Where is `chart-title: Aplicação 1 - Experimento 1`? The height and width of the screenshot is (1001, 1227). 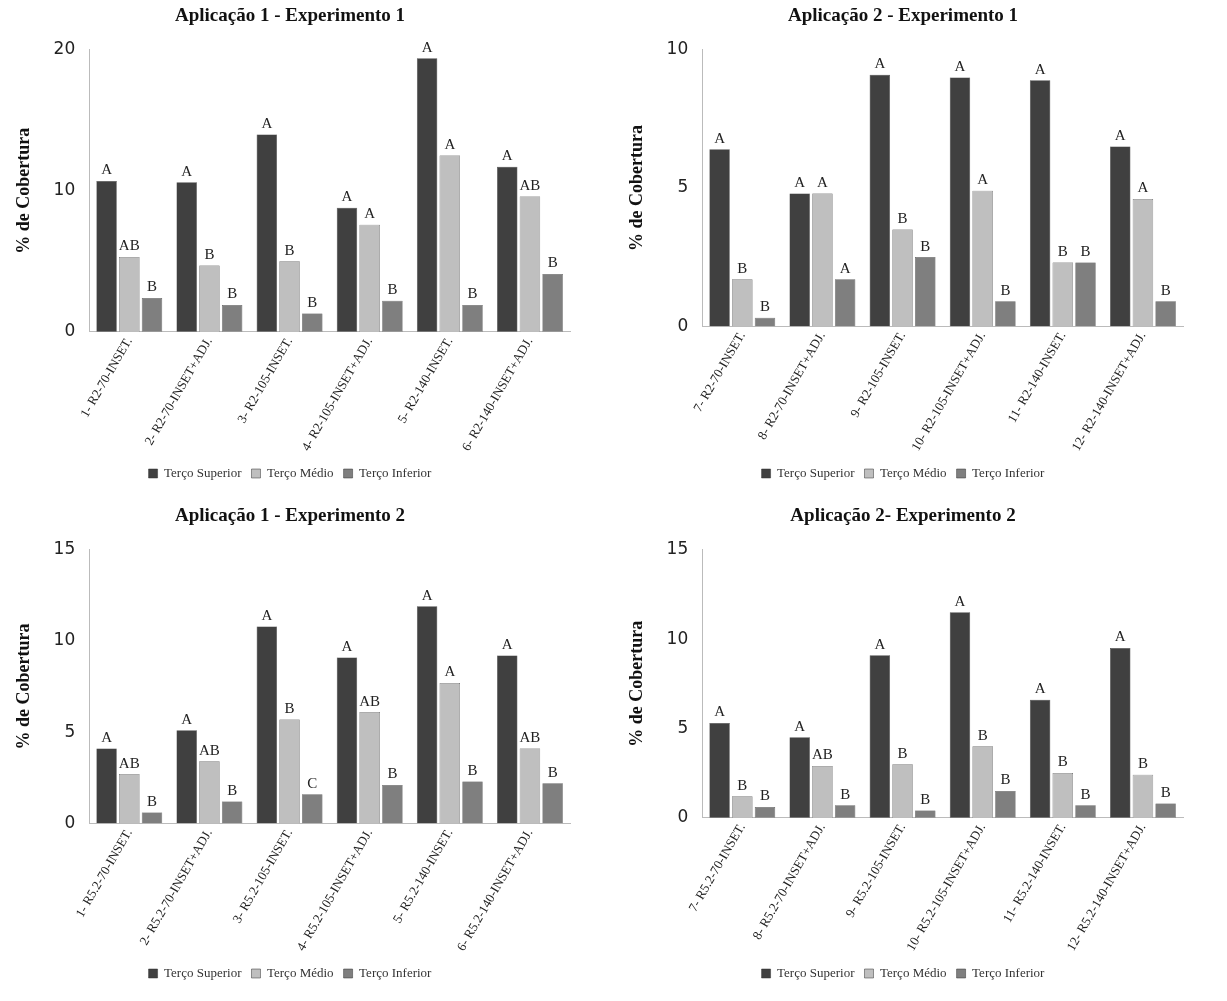
chart-title: Aplicação 1 - Experimento 1 is located at coordinates (290, 15).